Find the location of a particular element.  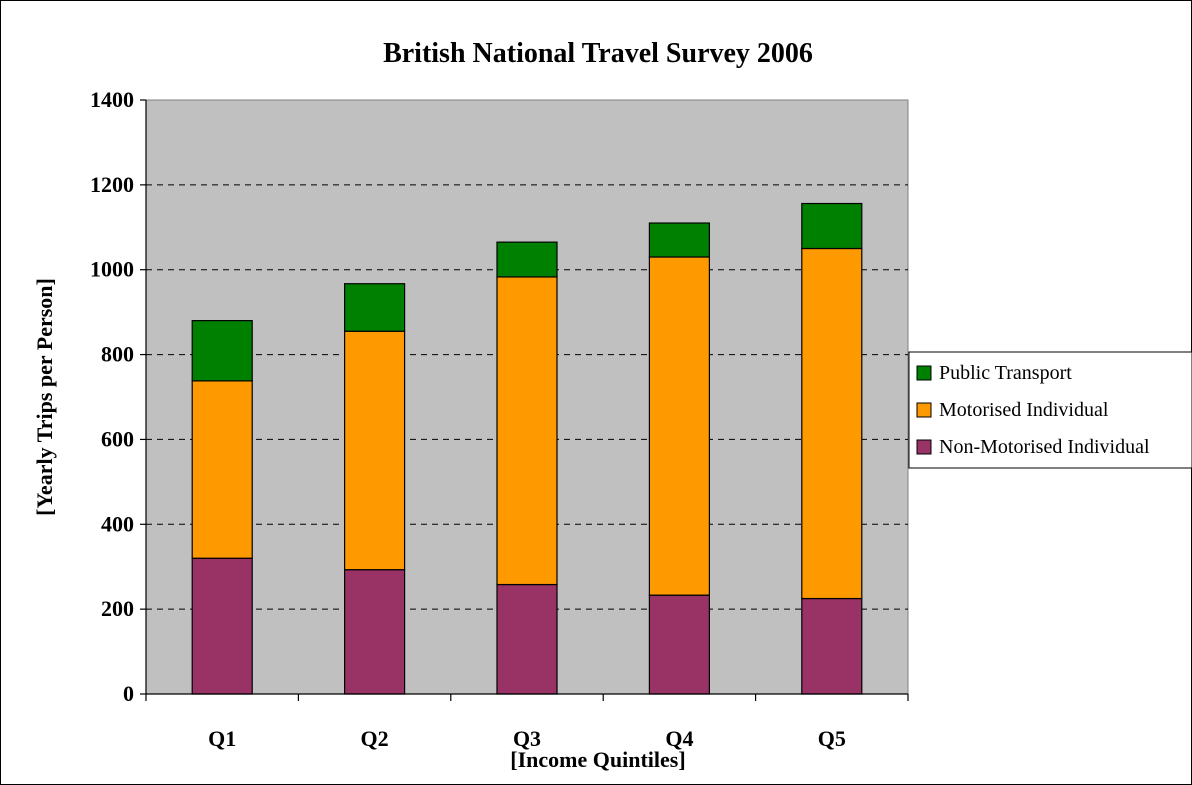

y-tick-label: 1400 is located at coordinates (112, 99).